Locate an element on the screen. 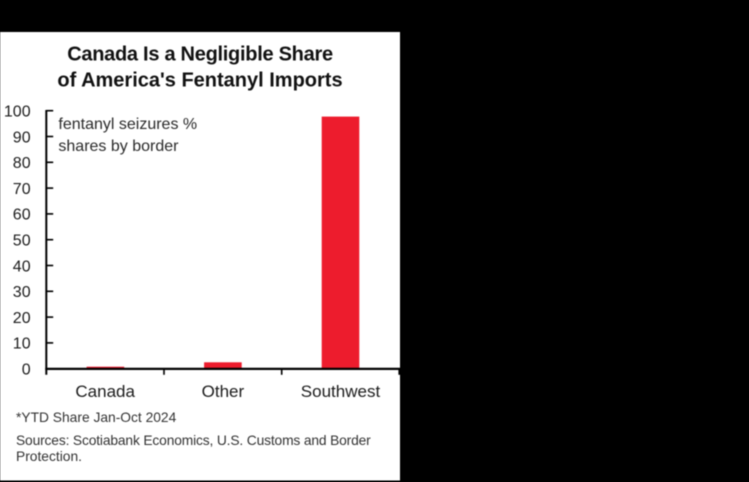 The height and width of the screenshot is (482, 749). svg-text: 0 is located at coordinates (26, 370).